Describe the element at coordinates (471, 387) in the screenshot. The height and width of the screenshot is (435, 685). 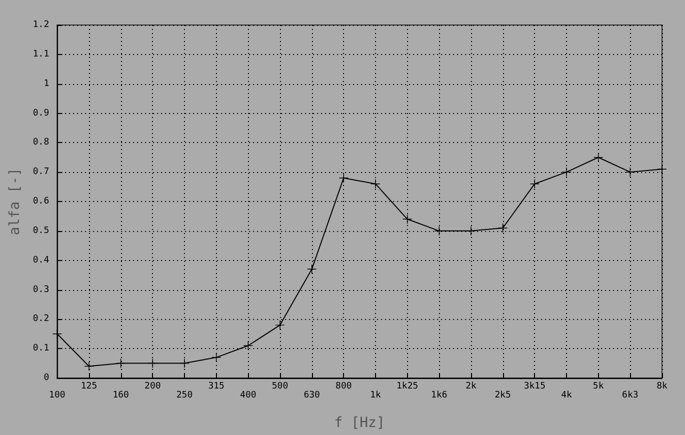
I see `x-tick-label: 2k` at that location.